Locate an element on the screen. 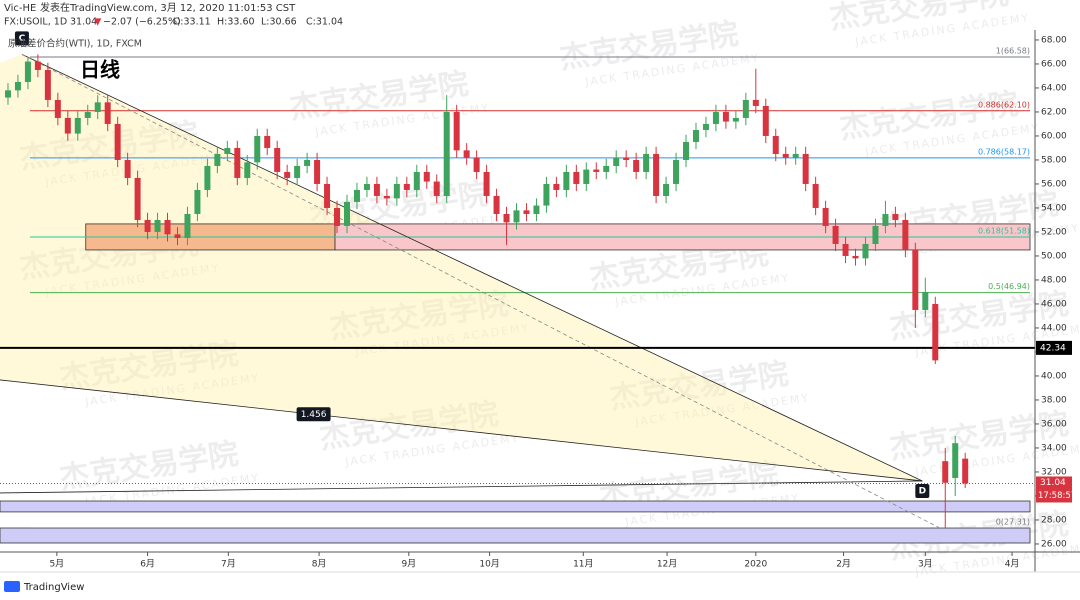  brand: TradingView is located at coordinates (53, 587).